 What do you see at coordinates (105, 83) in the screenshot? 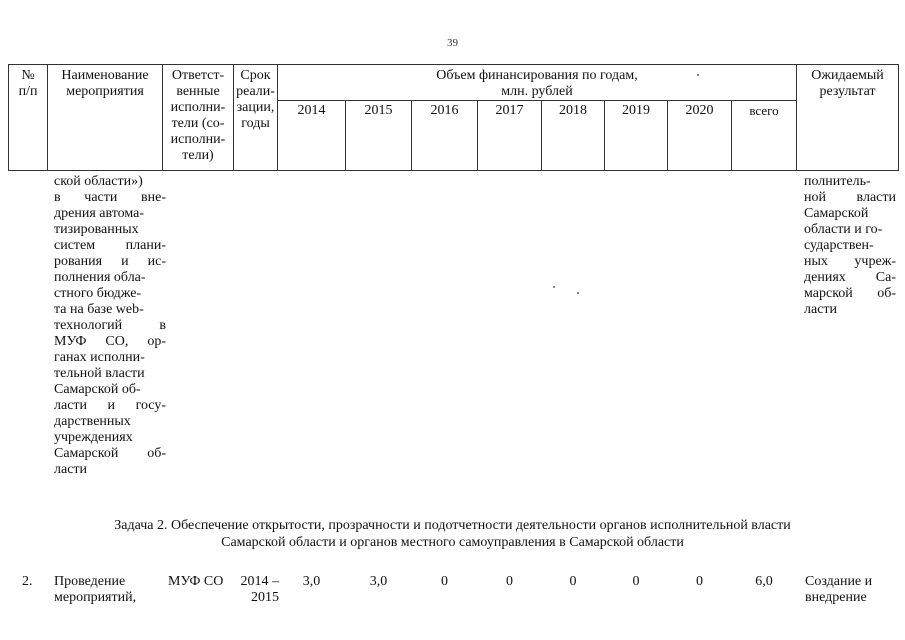
I see `header-name: Наименование мероприятия` at bounding box center [105, 83].